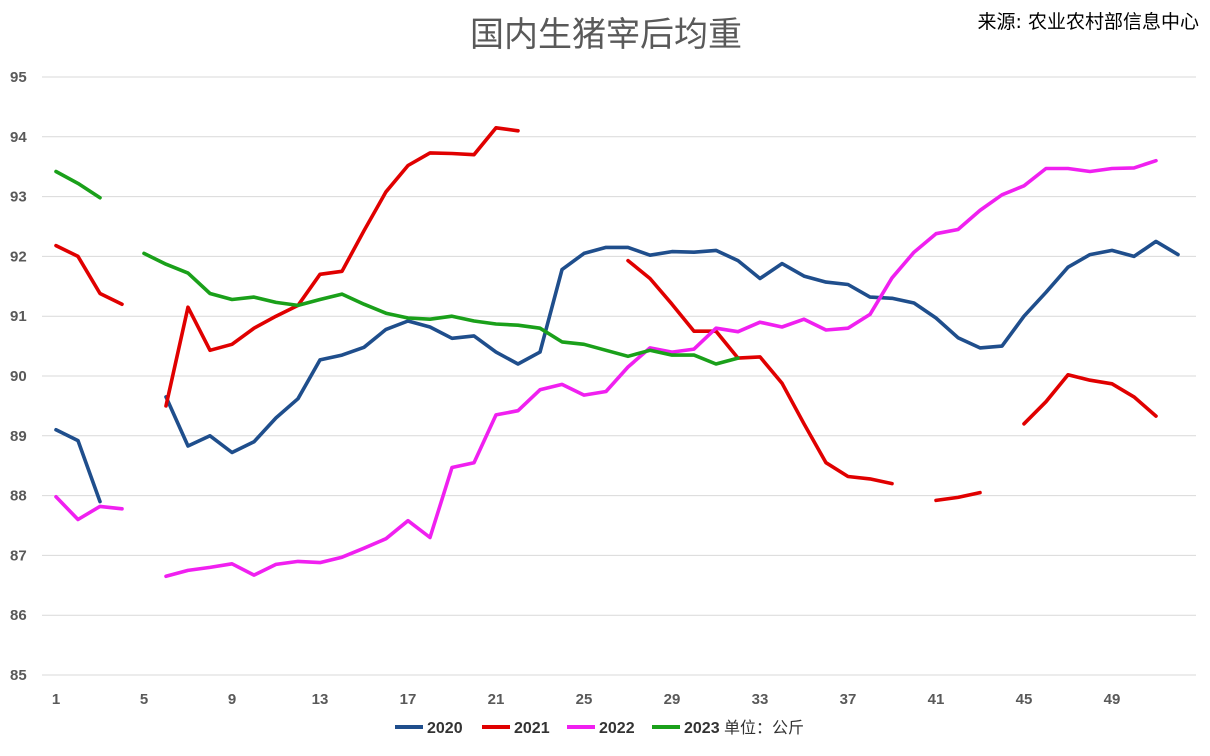  Describe the element at coordinates (445, 728) in the screenshot. I see `legend-label-2020: 2020` at that location.